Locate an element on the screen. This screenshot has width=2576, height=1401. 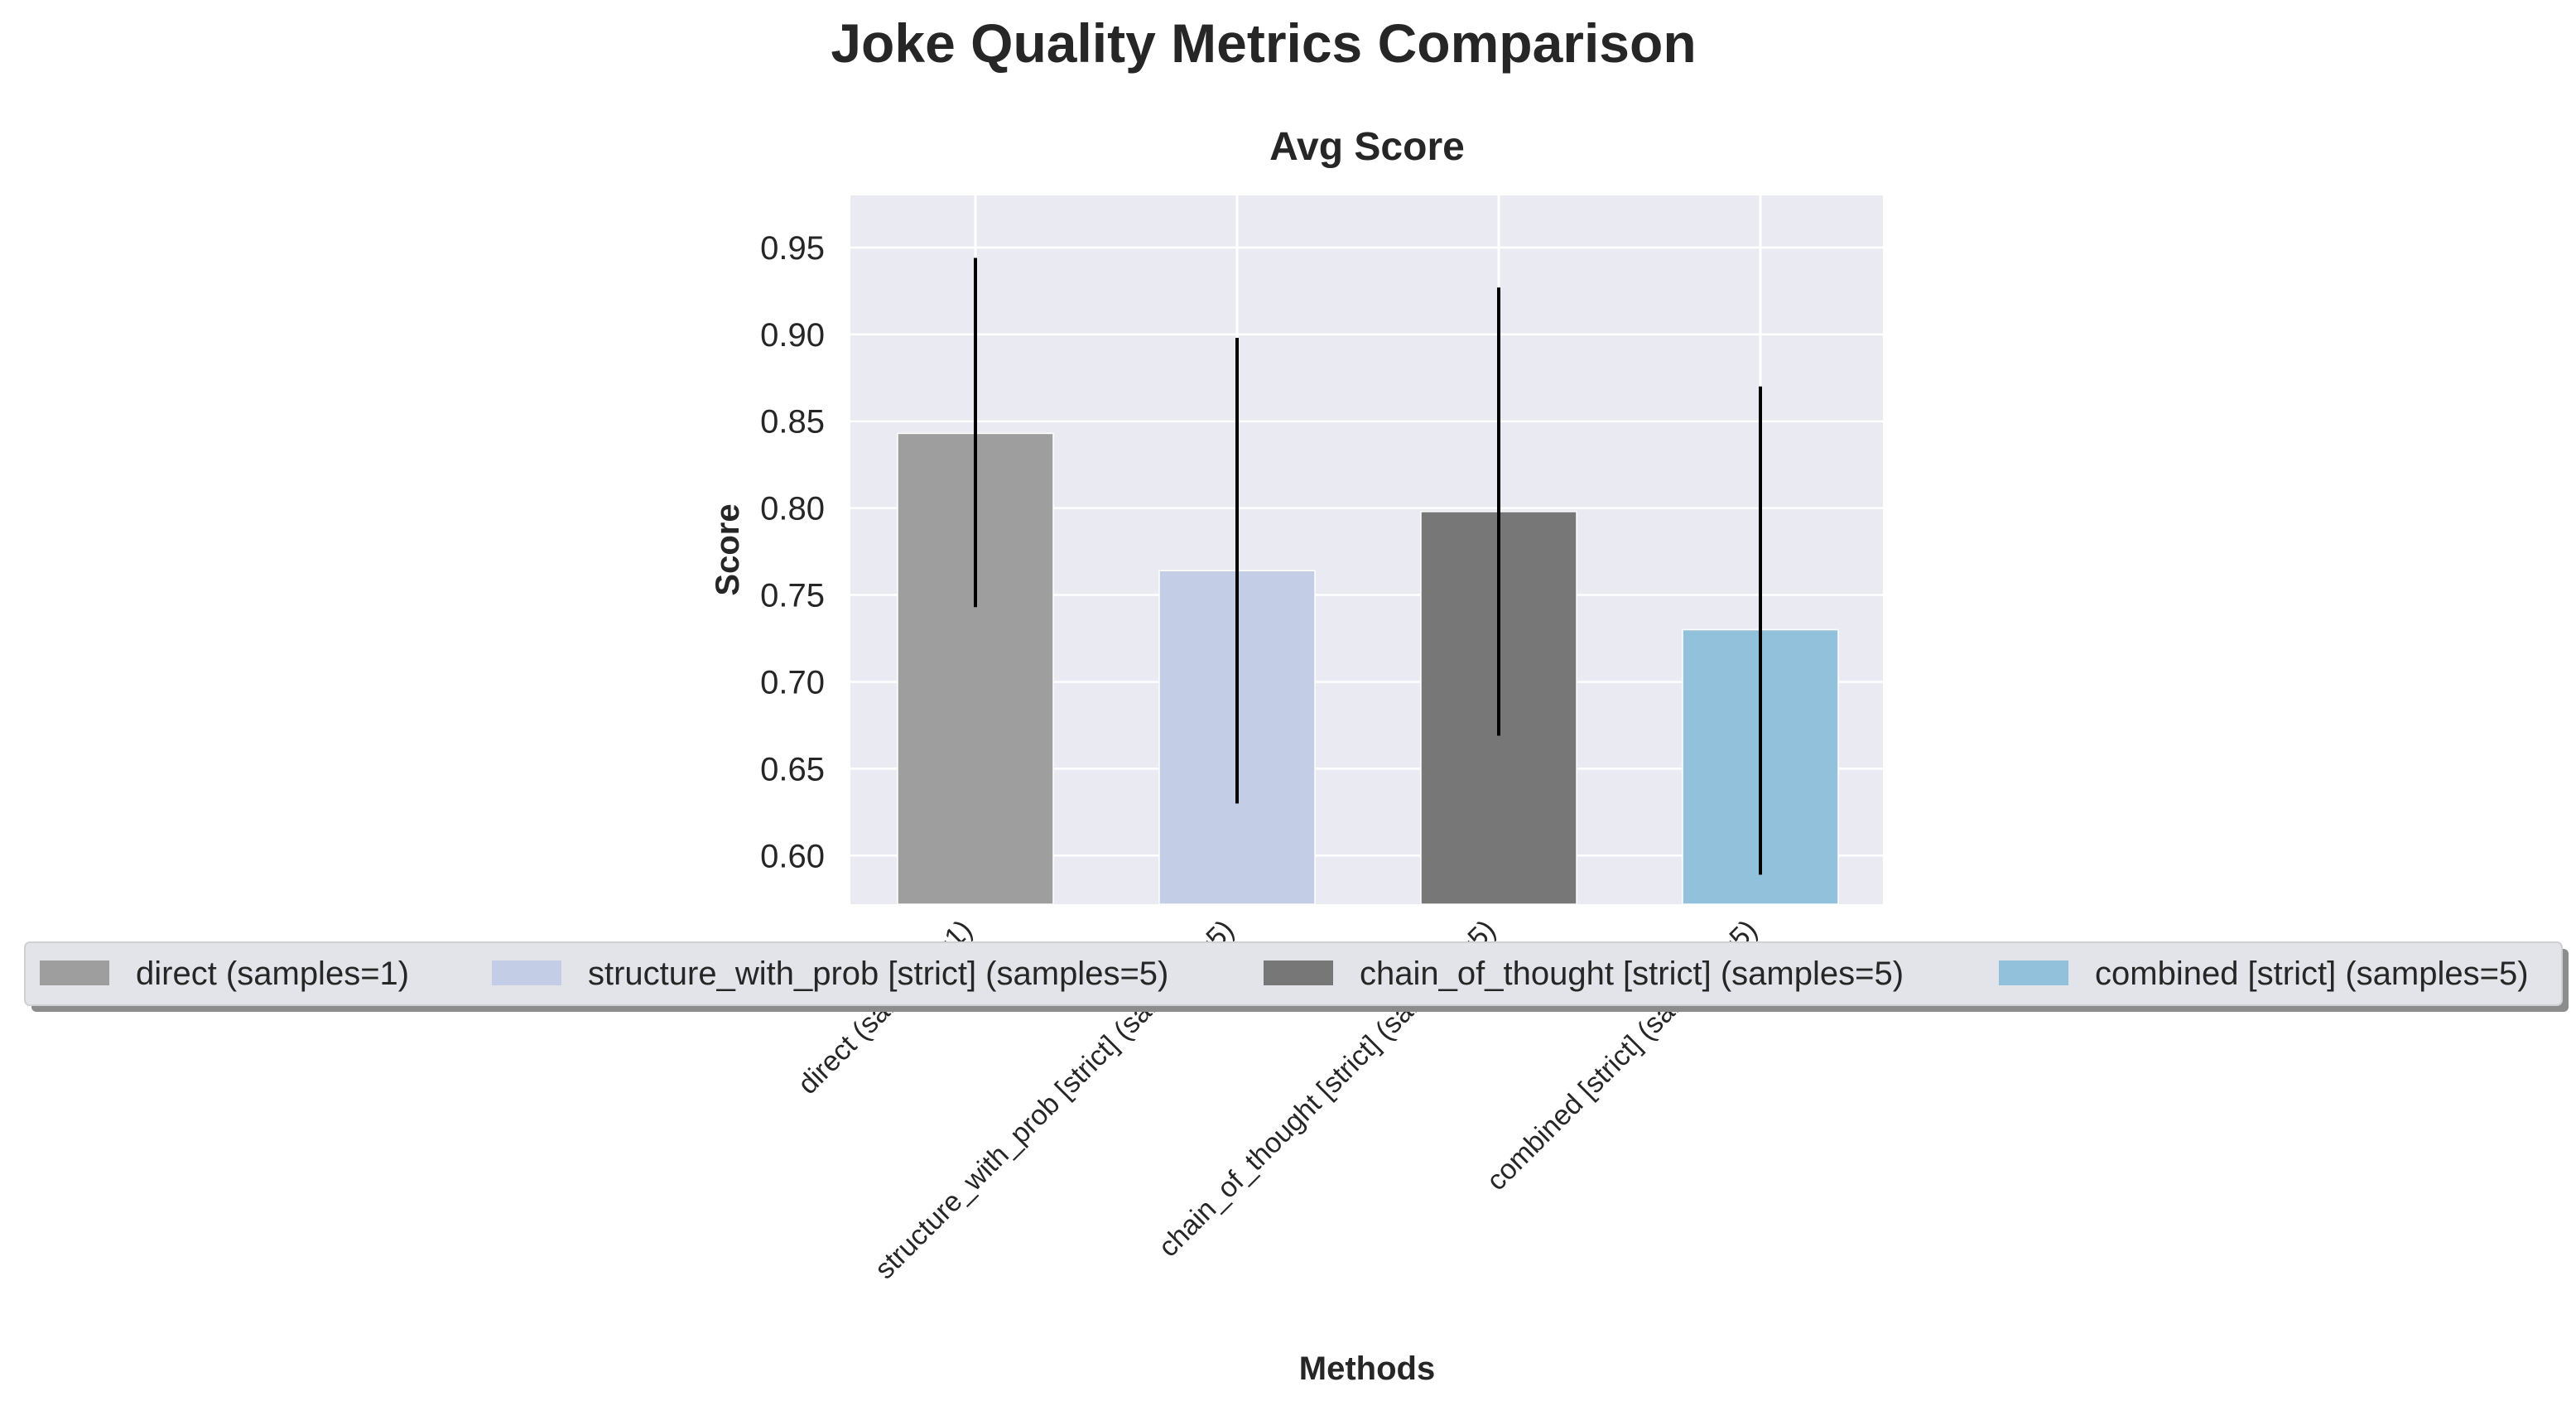
chart-title: Joke Quality Metrics Comparison is located at coordinates (1263, 43).